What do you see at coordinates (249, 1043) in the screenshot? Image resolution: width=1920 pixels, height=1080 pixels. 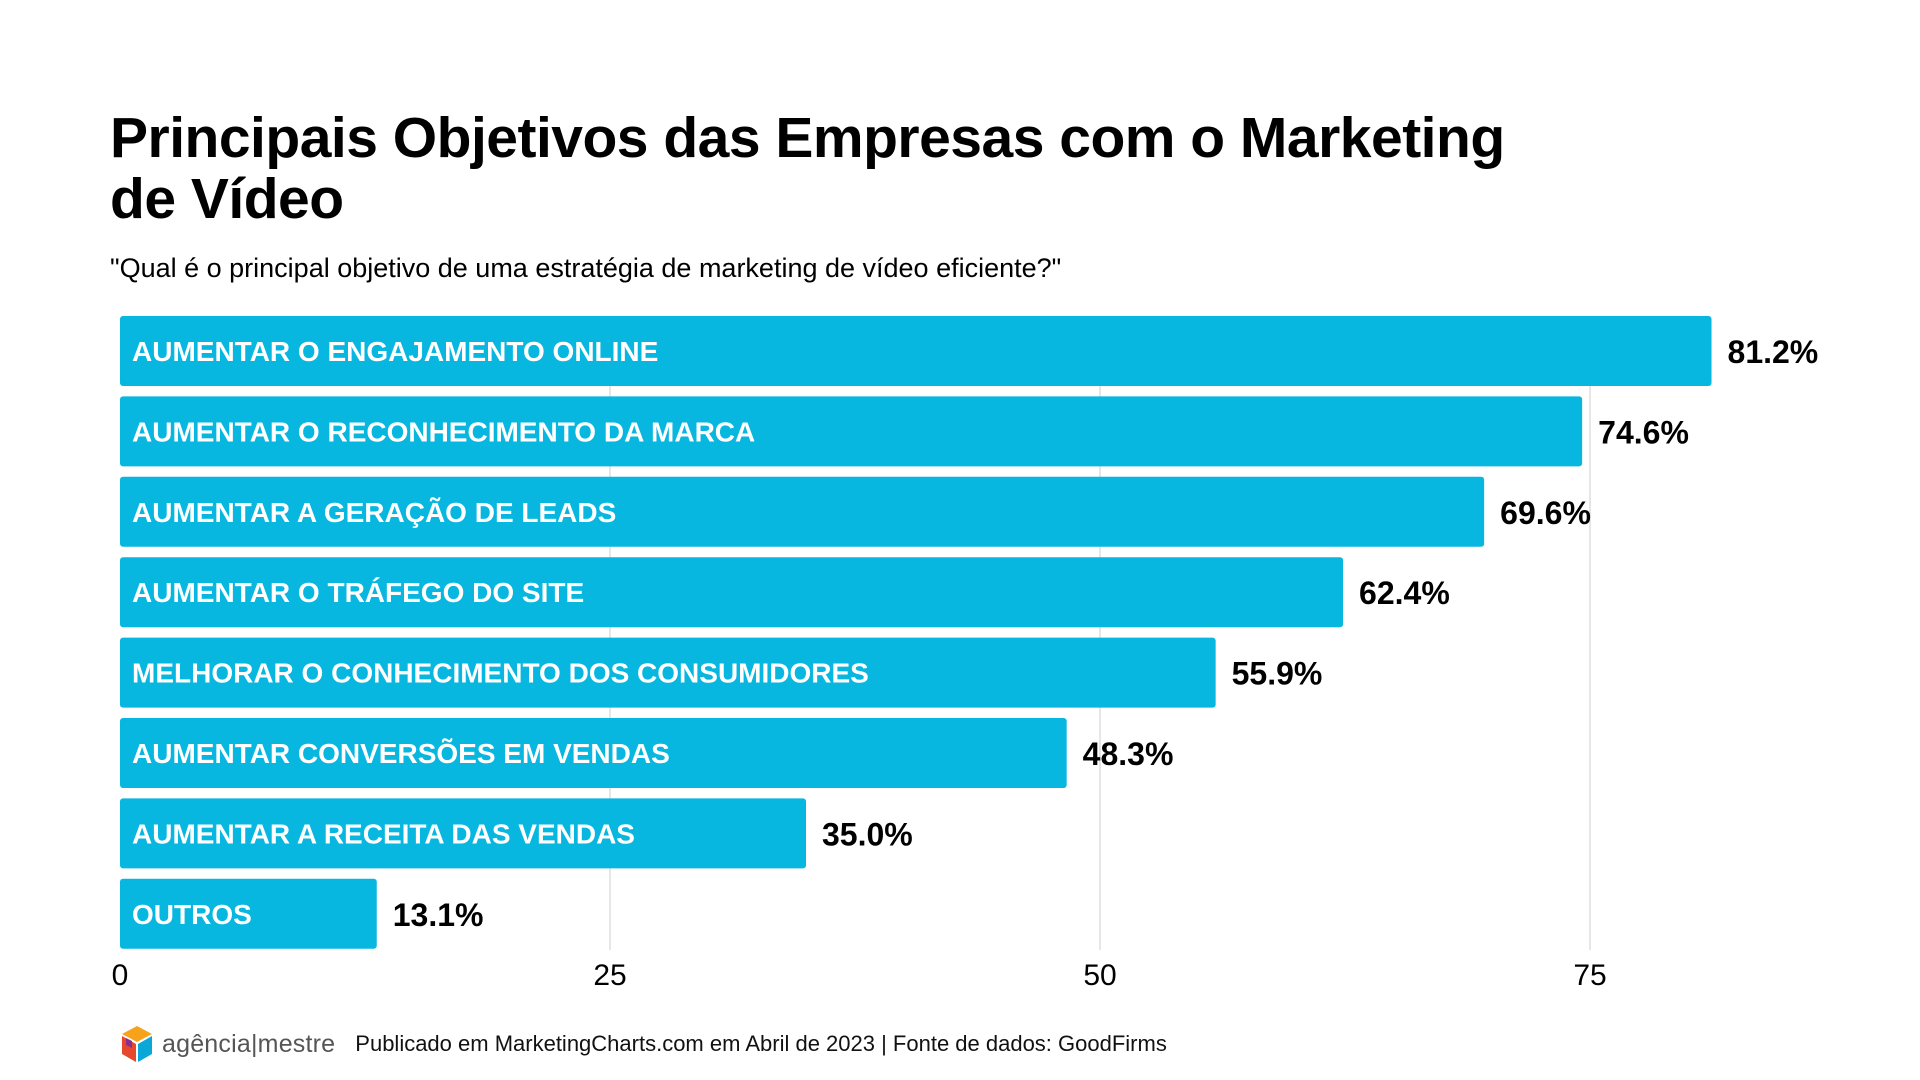 I see `logo-text: agência|mestre` at bounding box center [249, 1043].